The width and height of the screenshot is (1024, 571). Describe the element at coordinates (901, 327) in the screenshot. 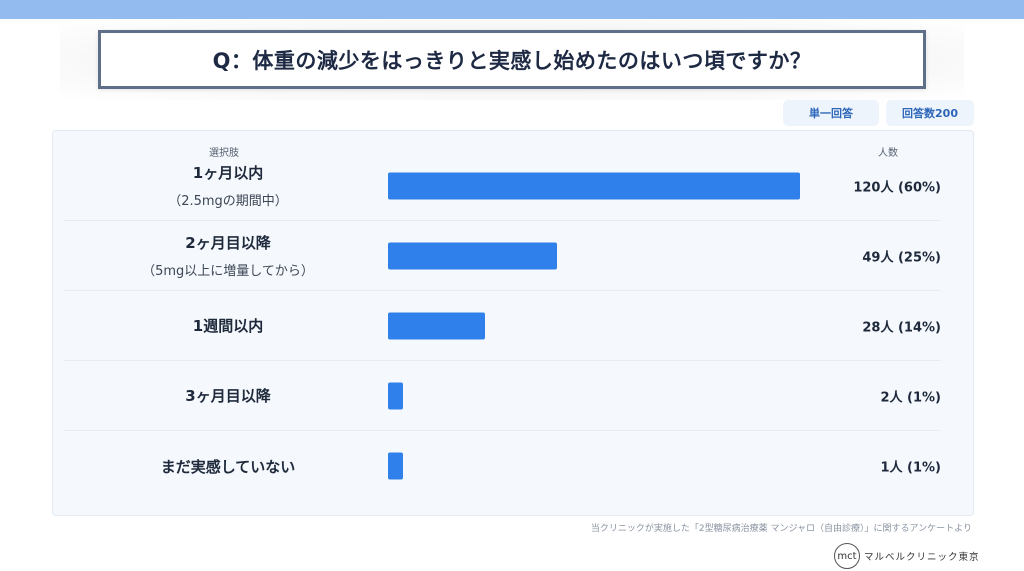

I see `result-value: 28人 (14%)` at that location.